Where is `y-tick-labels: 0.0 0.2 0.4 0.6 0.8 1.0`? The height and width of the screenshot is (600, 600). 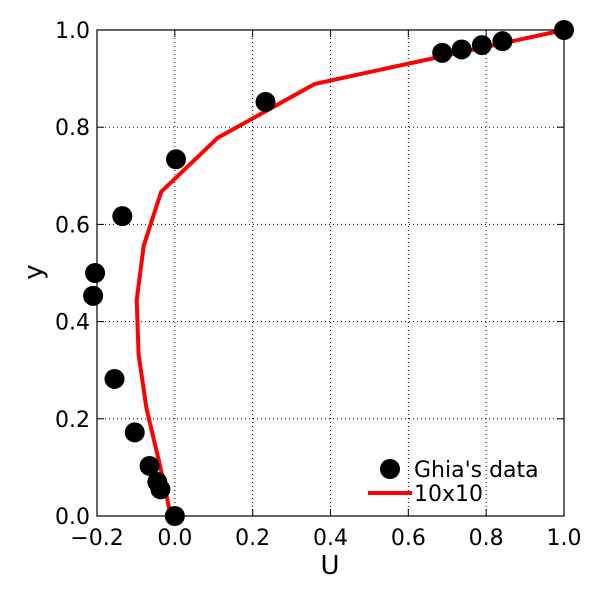
y-tick-labels: 0.0 0.2 0.4 0.6 0.8 1.0 is located at coordinates (72, 274).